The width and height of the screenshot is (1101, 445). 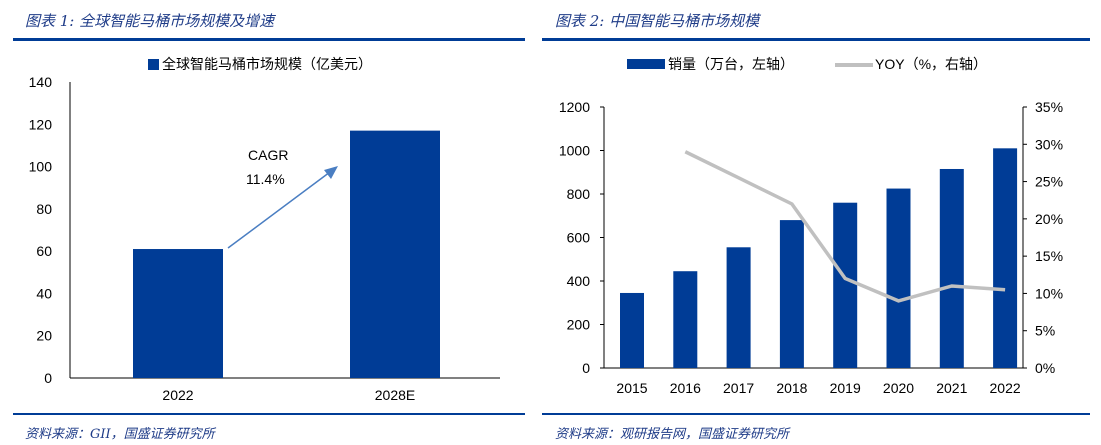 I want to click on c2-x-tick: 2018, so click(x=791, y=388).